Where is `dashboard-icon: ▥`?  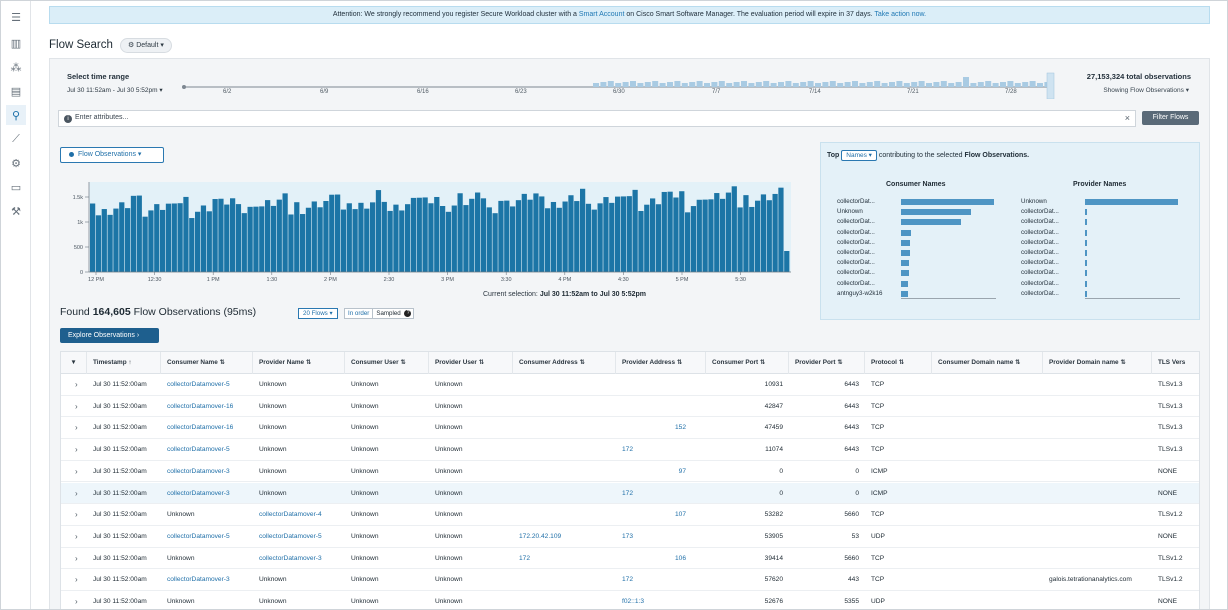 dashboard-icon: ▥ is located at coordinates (16, 43).